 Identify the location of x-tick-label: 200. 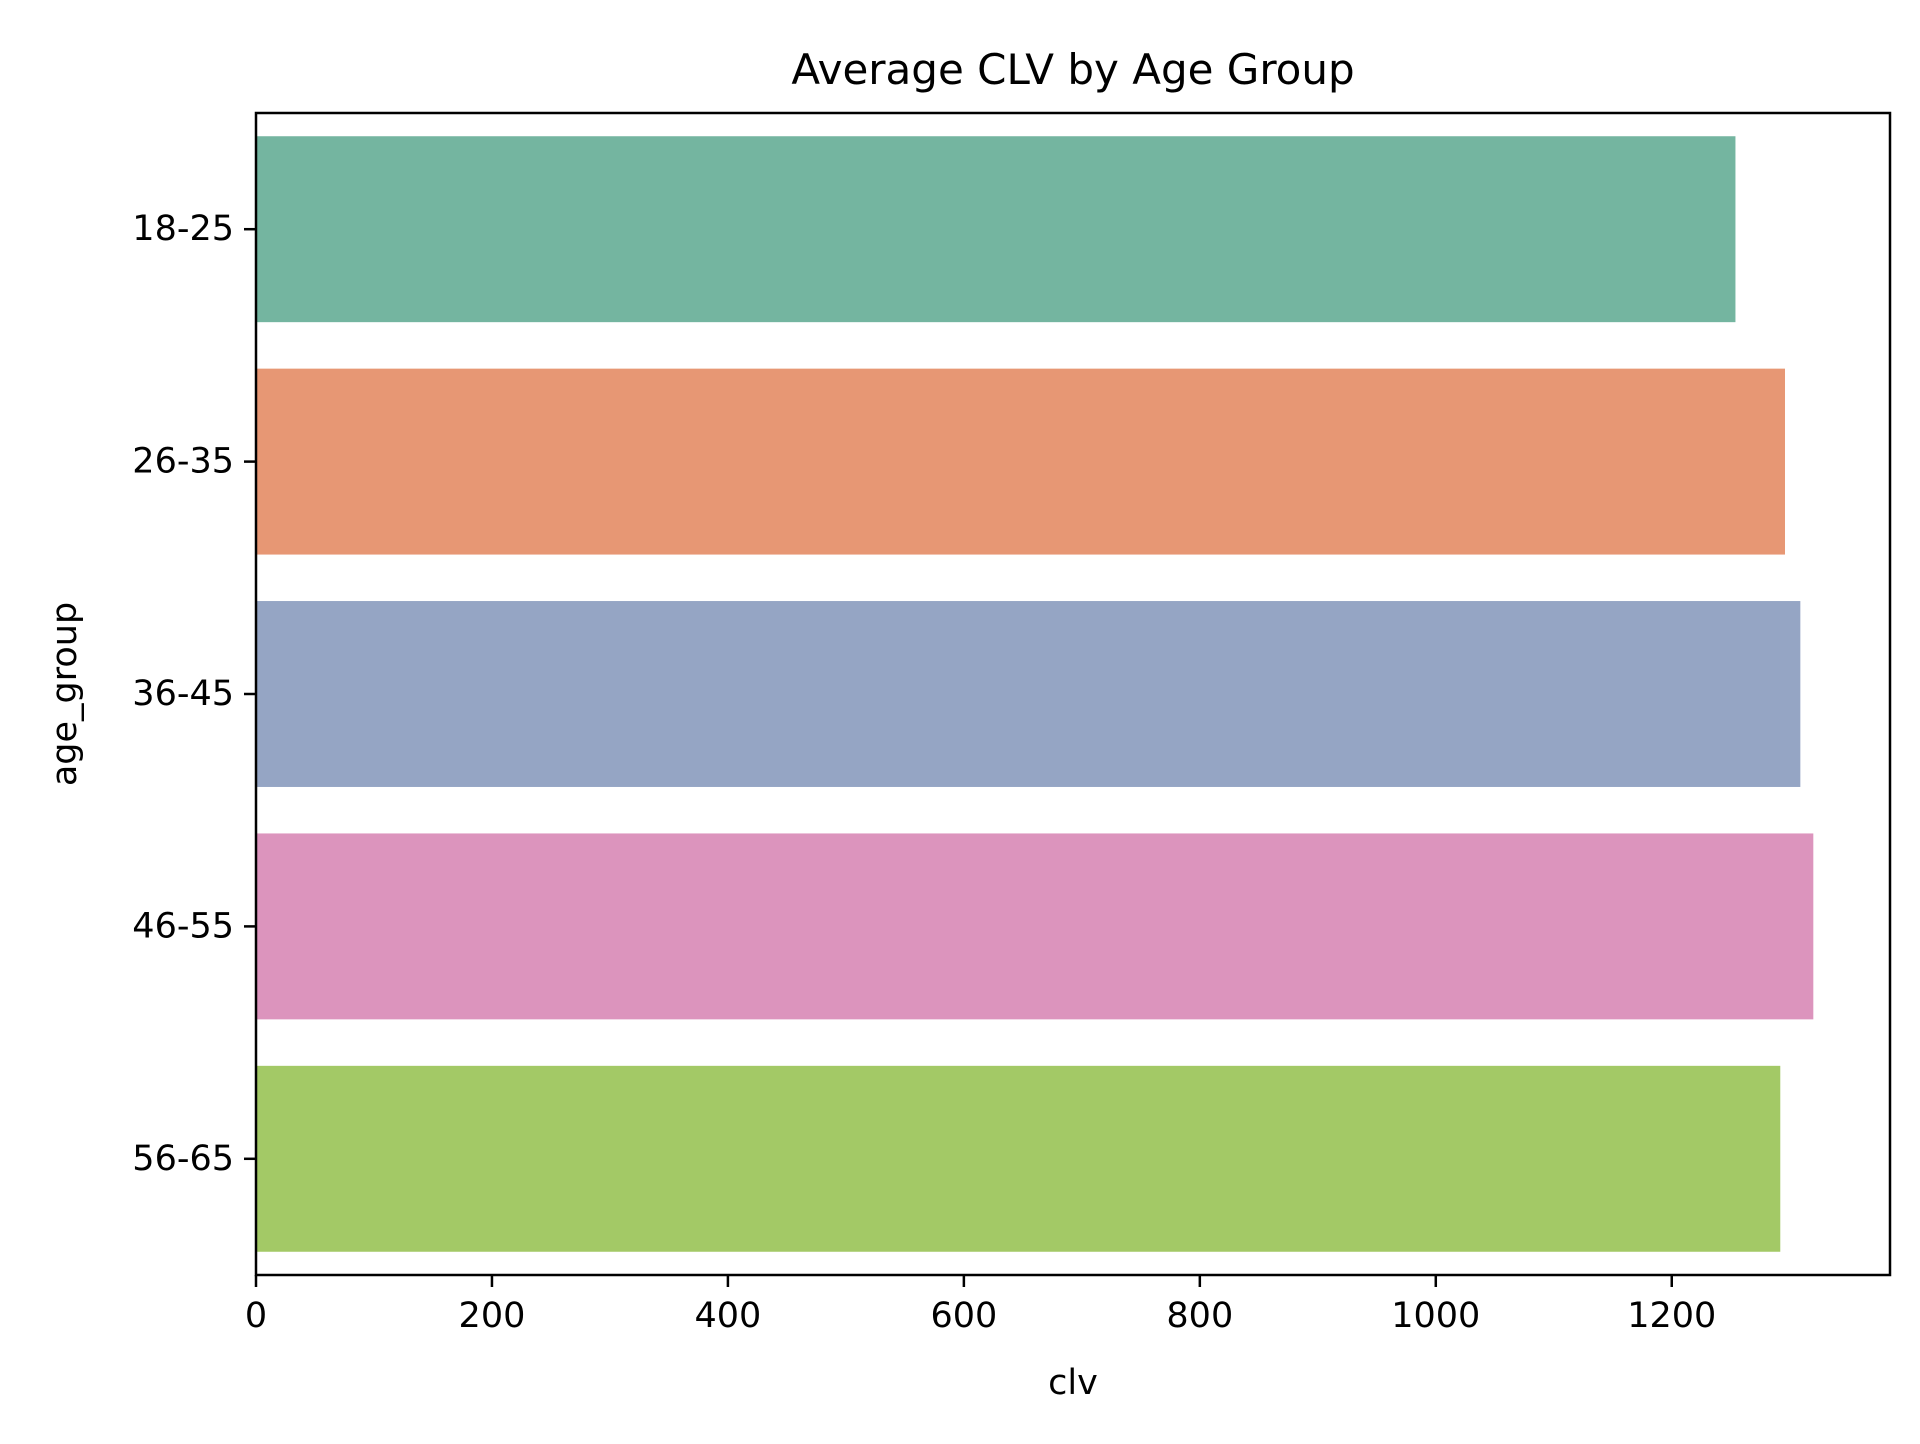
(492, 1316).